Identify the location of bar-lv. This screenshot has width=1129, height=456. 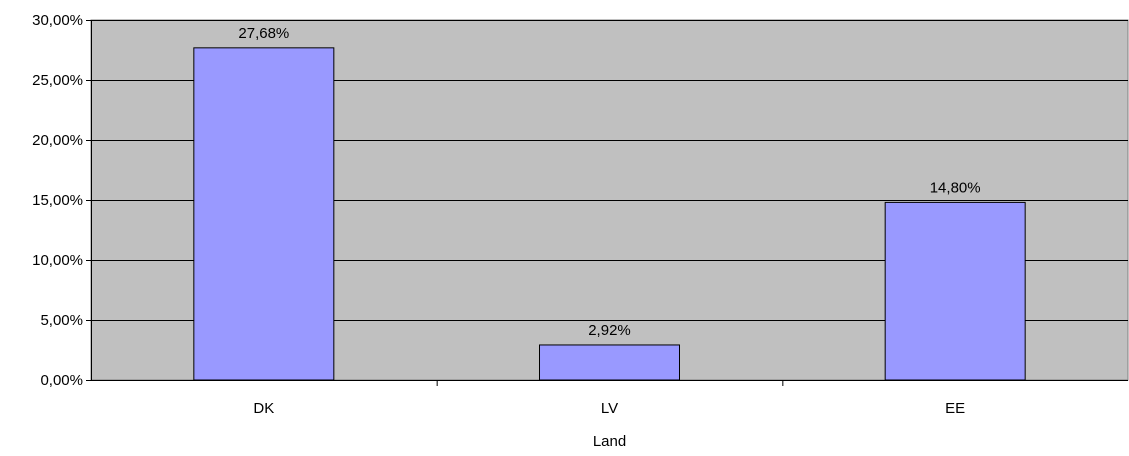
(609, 362).